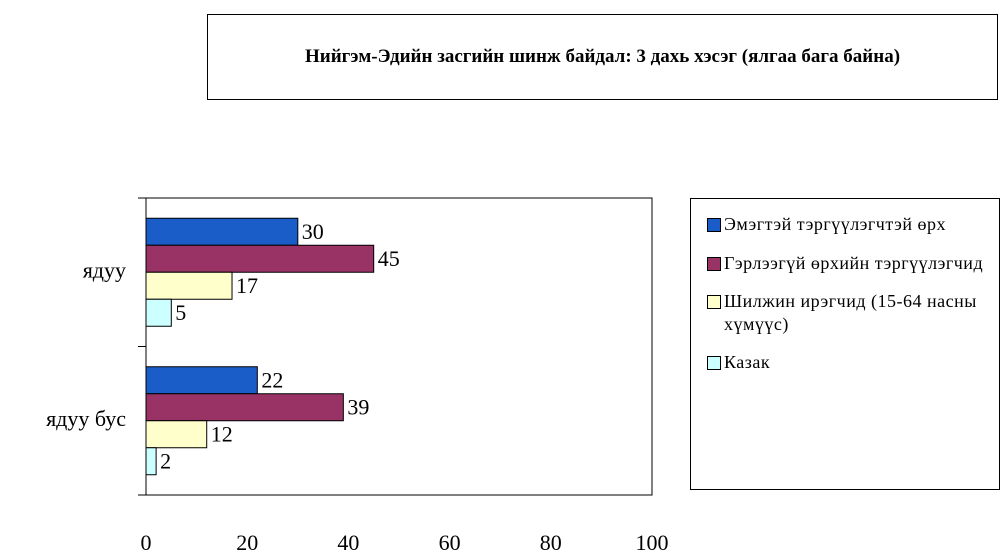 The width and height of the screenshot is (1008, 558). Describe the element at coordinates (247, 542) in the screenshot. I see `x-tick-label: 20` at that location.